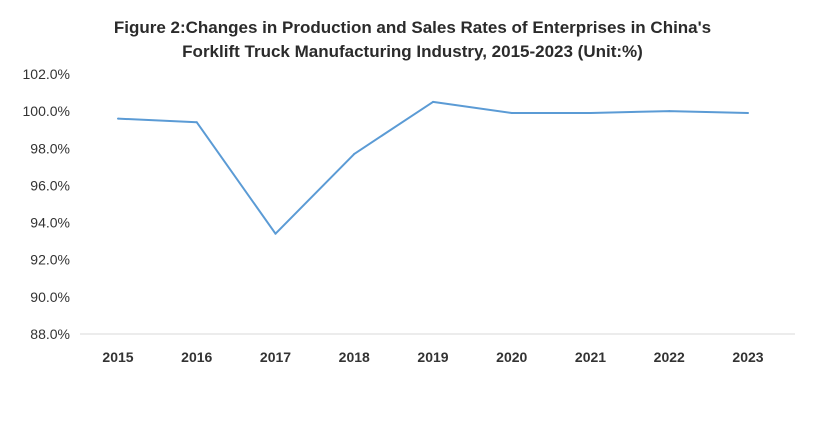 This screenshot has width=825, height=424. What do you see at coordinates (50, 334) in the screenshot?
I see `y-tick-label: 88.0%` at bounding box center [50, 334].